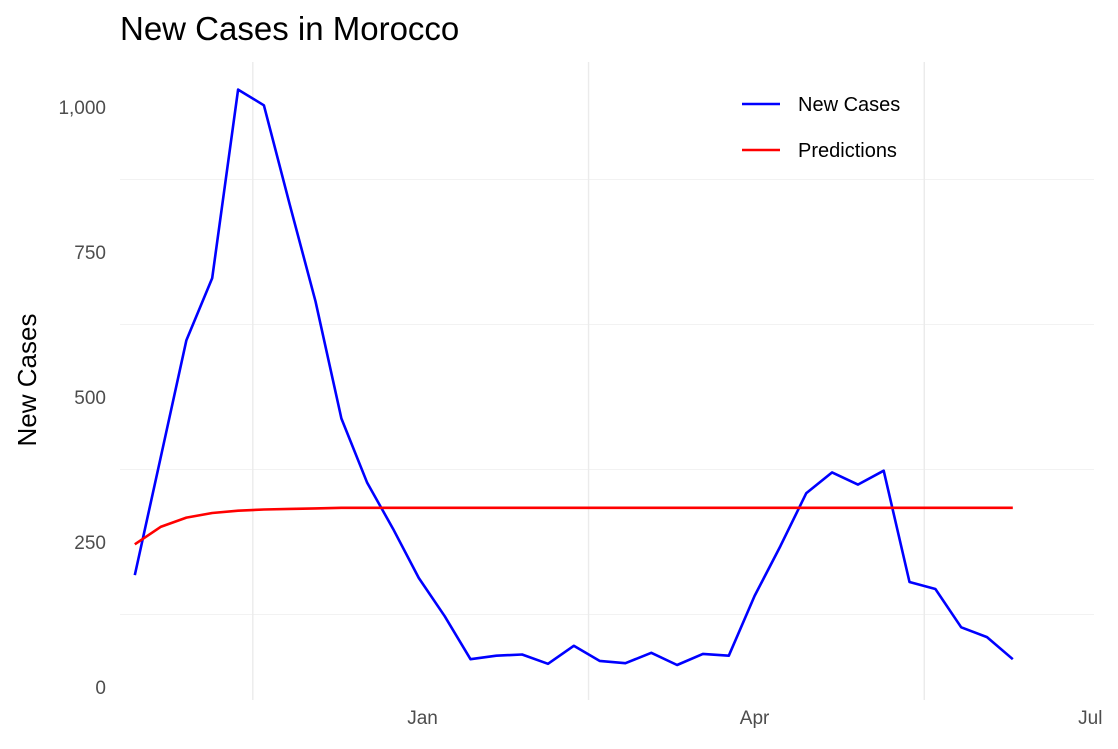 The width and height of the screenshot is (1118, 749). What do you see at coordinates (422, 718) in the screenshot?
I see `x-tick-label: Jan` at bounding box center [422, 718].